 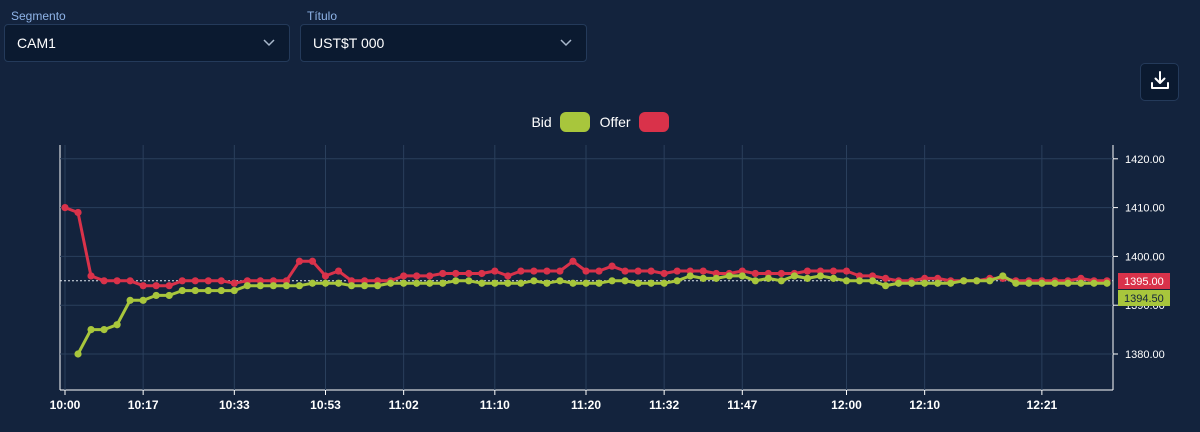 What do you see at coordinates (1145, 355) in the screenshot?
I see `y-tick-label: 1380.00` at bounding box center [1145, 355].